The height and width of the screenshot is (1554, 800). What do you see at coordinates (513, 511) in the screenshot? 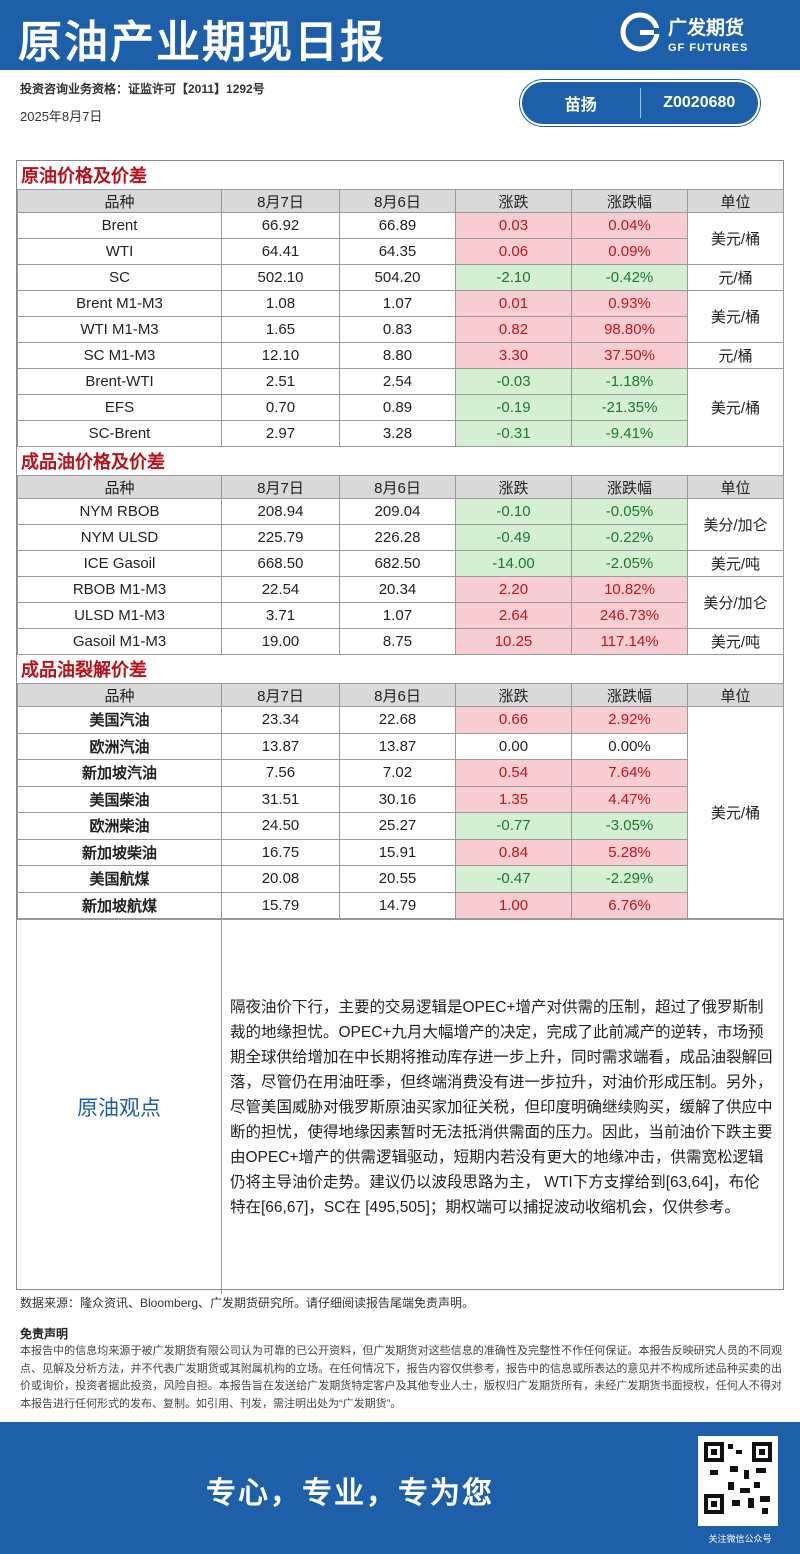
I see `cell-value: -0.10` at bounding box center [513, 511].